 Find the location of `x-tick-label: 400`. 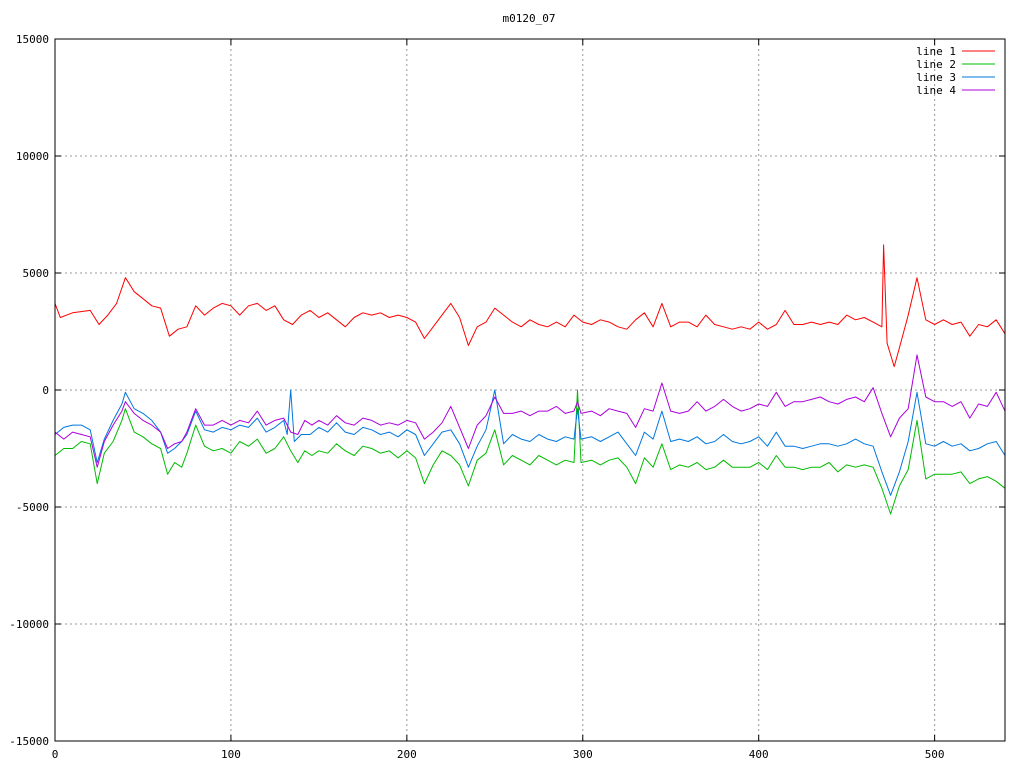

x-tick-label: 400 is located at coordinates (759, 754).